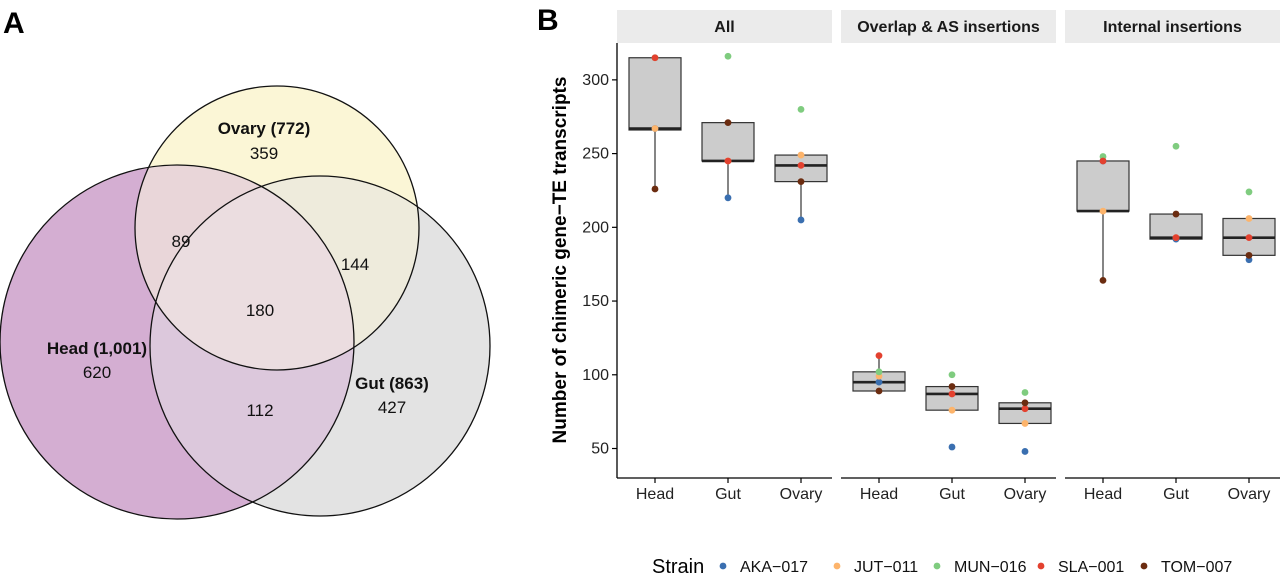 This screenshot has height=576, width=1280. Describe the element at coordinates (886, 567) in the screenshot. I see `legend-label: JUT−011` at that location.